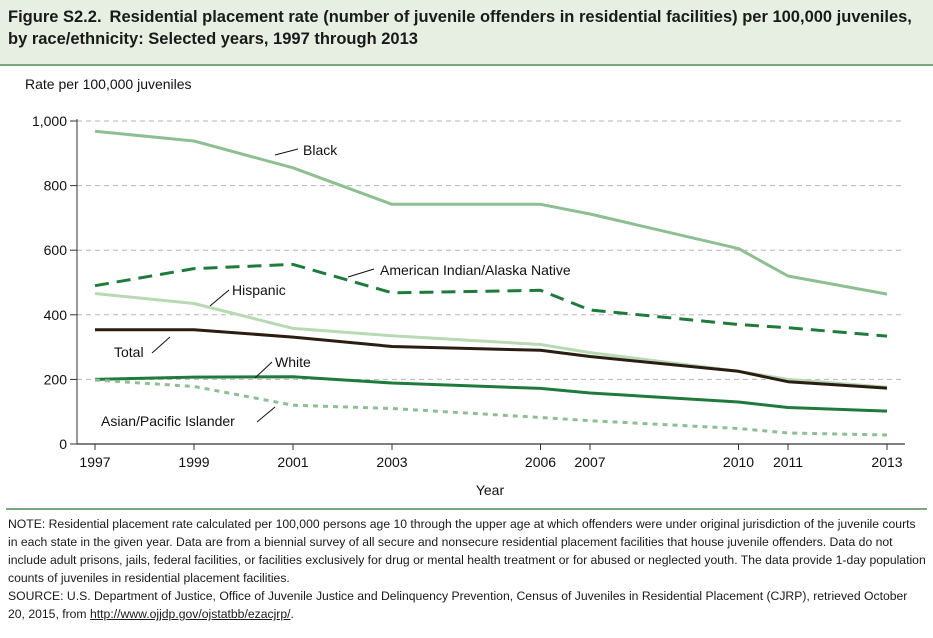 This screenshot has width=933, height=638. I want to click on leader-line-american-indian-alaska-native, so click(361, 273).